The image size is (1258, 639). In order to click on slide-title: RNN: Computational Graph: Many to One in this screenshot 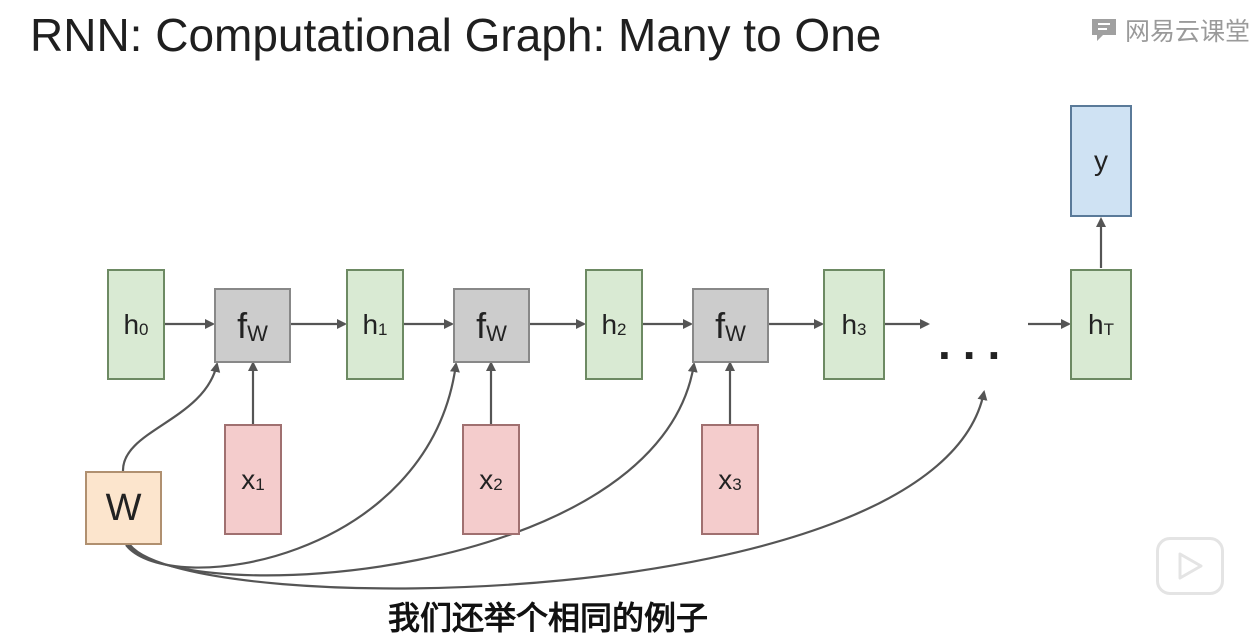, I will do `click(456, 35)`.